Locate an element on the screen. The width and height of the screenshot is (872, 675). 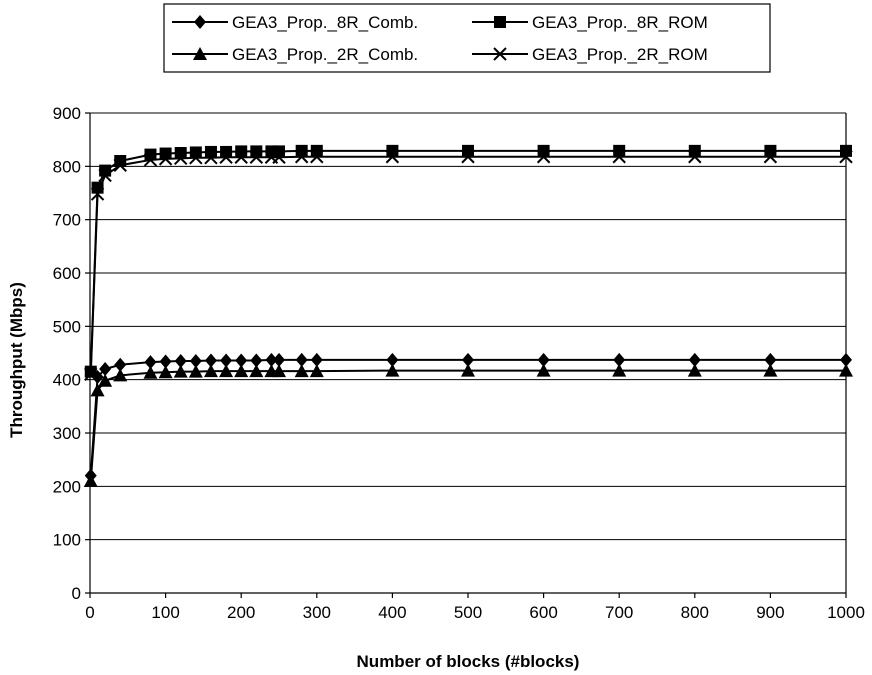
y-tick-label: 900 is located at coordinates (67, 113).